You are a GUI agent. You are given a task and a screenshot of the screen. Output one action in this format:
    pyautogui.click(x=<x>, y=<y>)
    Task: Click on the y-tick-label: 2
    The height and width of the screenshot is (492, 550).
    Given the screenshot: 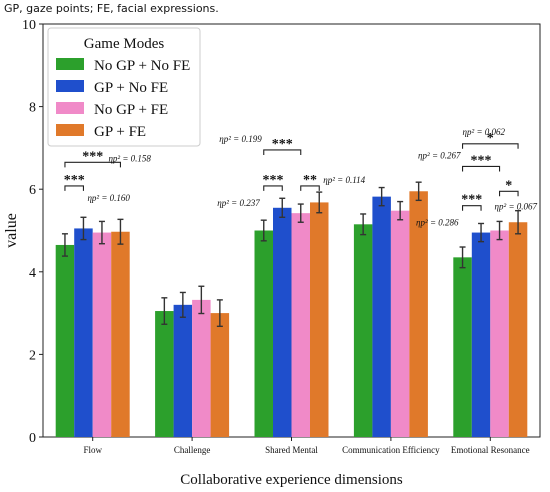 What is the action you would take?
    pyautogui.click(x=32, y=355)
    